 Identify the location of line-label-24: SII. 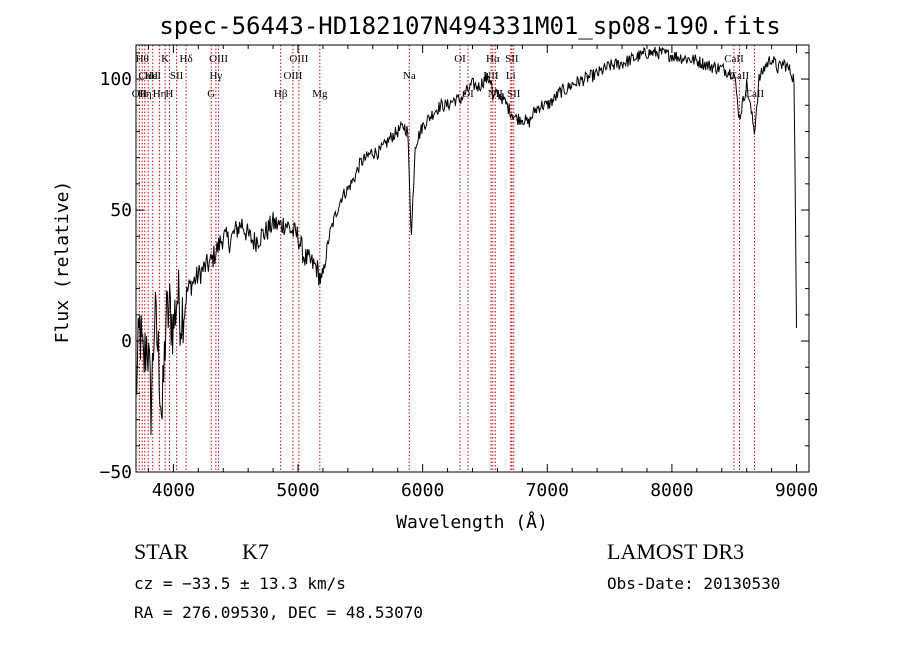
(512, 59).